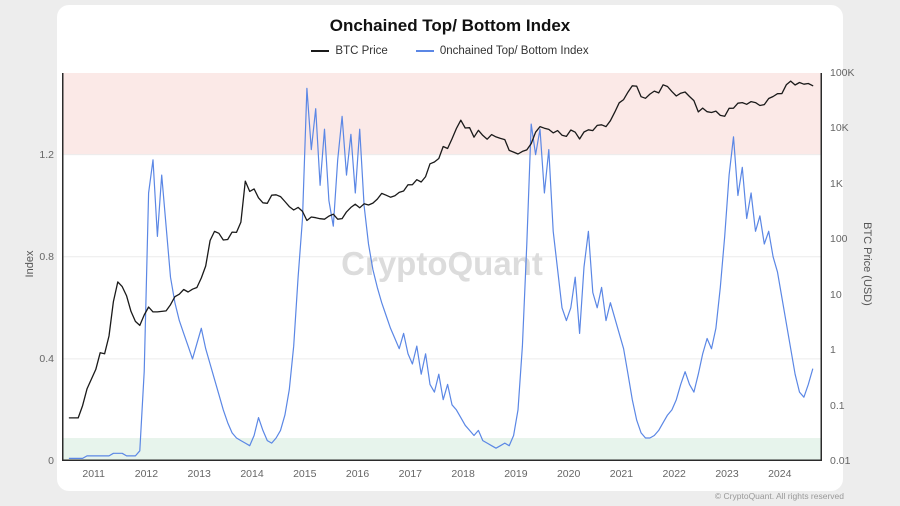 The image size is (900, 506). What do you see at coordinates (46, 358) in the screenshot?
I see `y-left-tick-label: 0.4` at bounding box center [46, 358].